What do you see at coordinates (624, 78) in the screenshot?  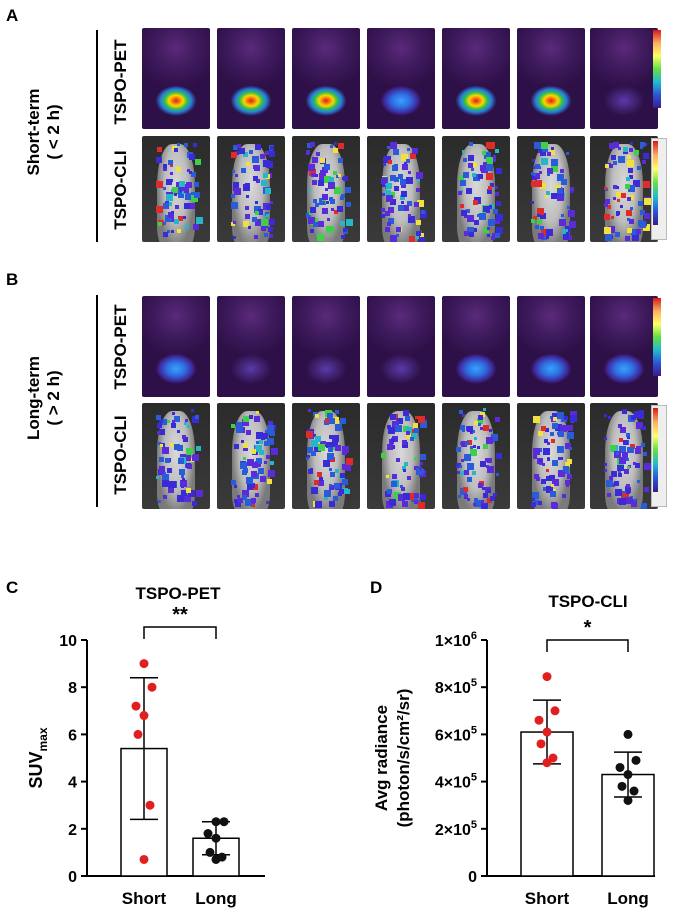 I see `pet-image-tile` at bounding box center [624, 78].